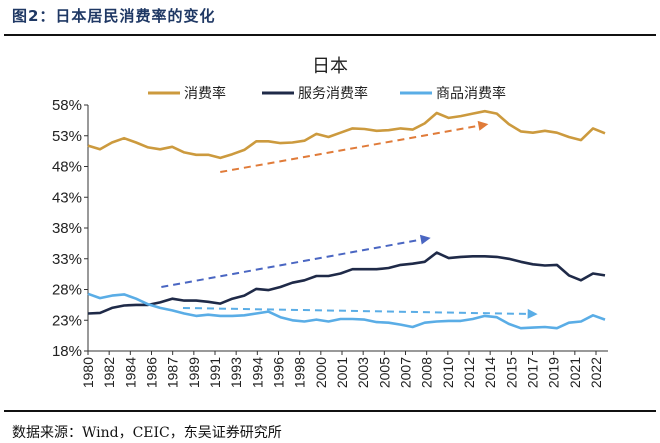  What do you see at coordinates (194, 372) in the screenshot?
I see `x-tick-label: 1989` at bounding box center [194, 372].